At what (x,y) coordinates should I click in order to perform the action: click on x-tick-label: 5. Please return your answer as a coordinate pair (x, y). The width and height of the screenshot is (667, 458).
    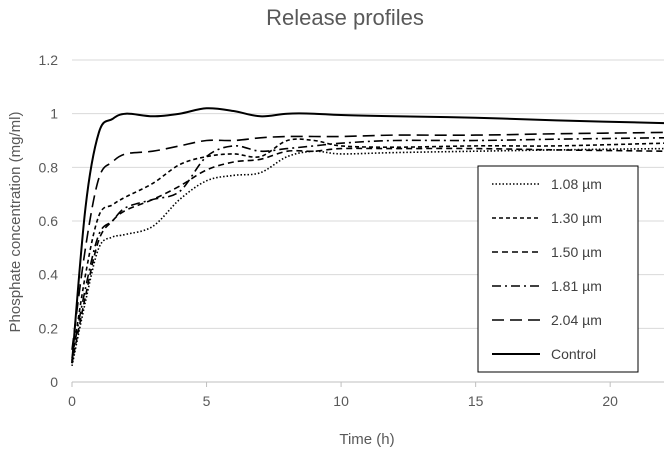
    Looking at the image, I should click on (207, 401).